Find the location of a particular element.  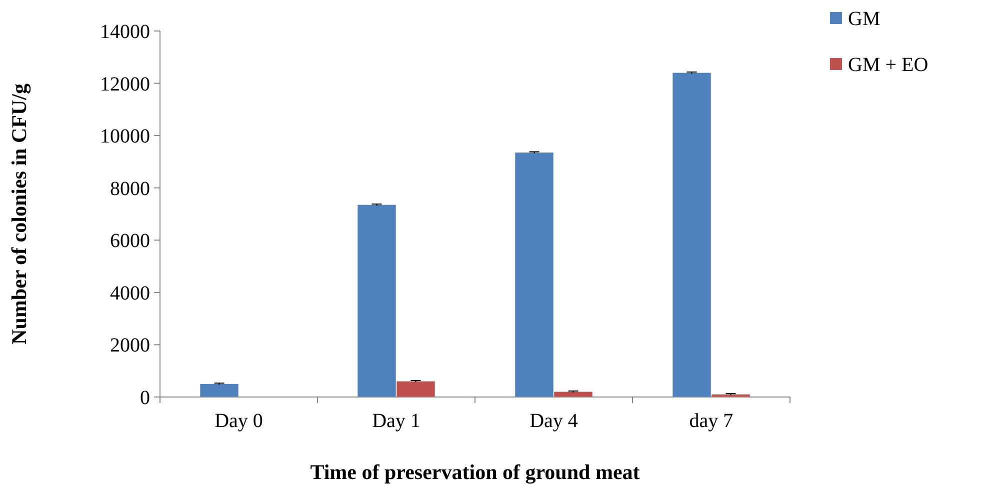

y-tick-label: 12000 is located at coordinates (125, 84).